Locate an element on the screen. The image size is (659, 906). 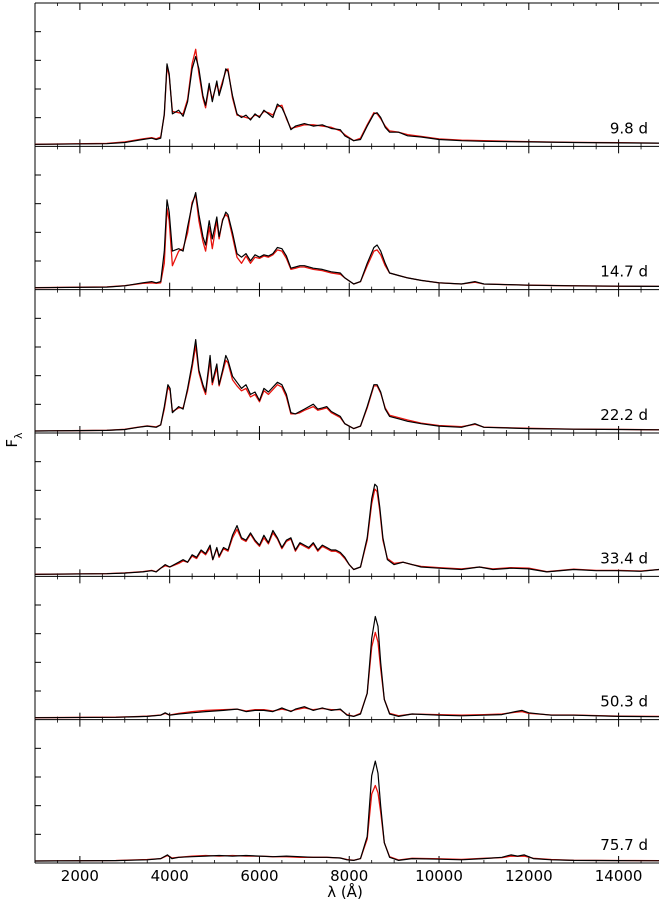
epoch-label: 50.3 d is located at coordinates (624, 702).